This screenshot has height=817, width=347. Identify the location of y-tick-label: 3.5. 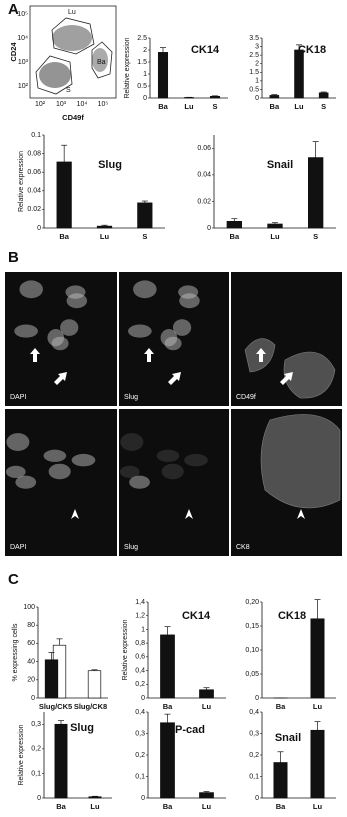
(254, 38).